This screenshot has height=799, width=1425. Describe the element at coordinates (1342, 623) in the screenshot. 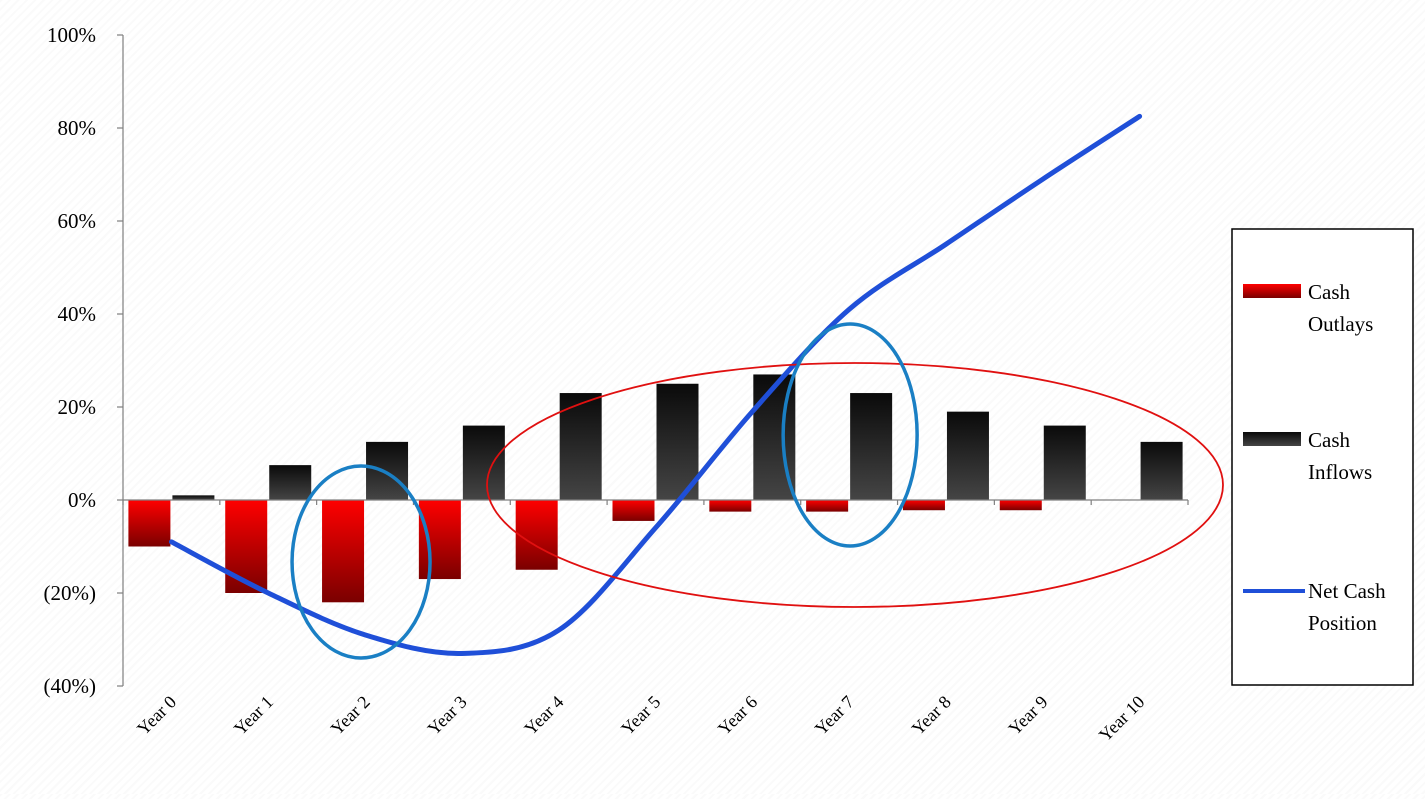

I see `legend-label-2-line-2: Position` at that location.